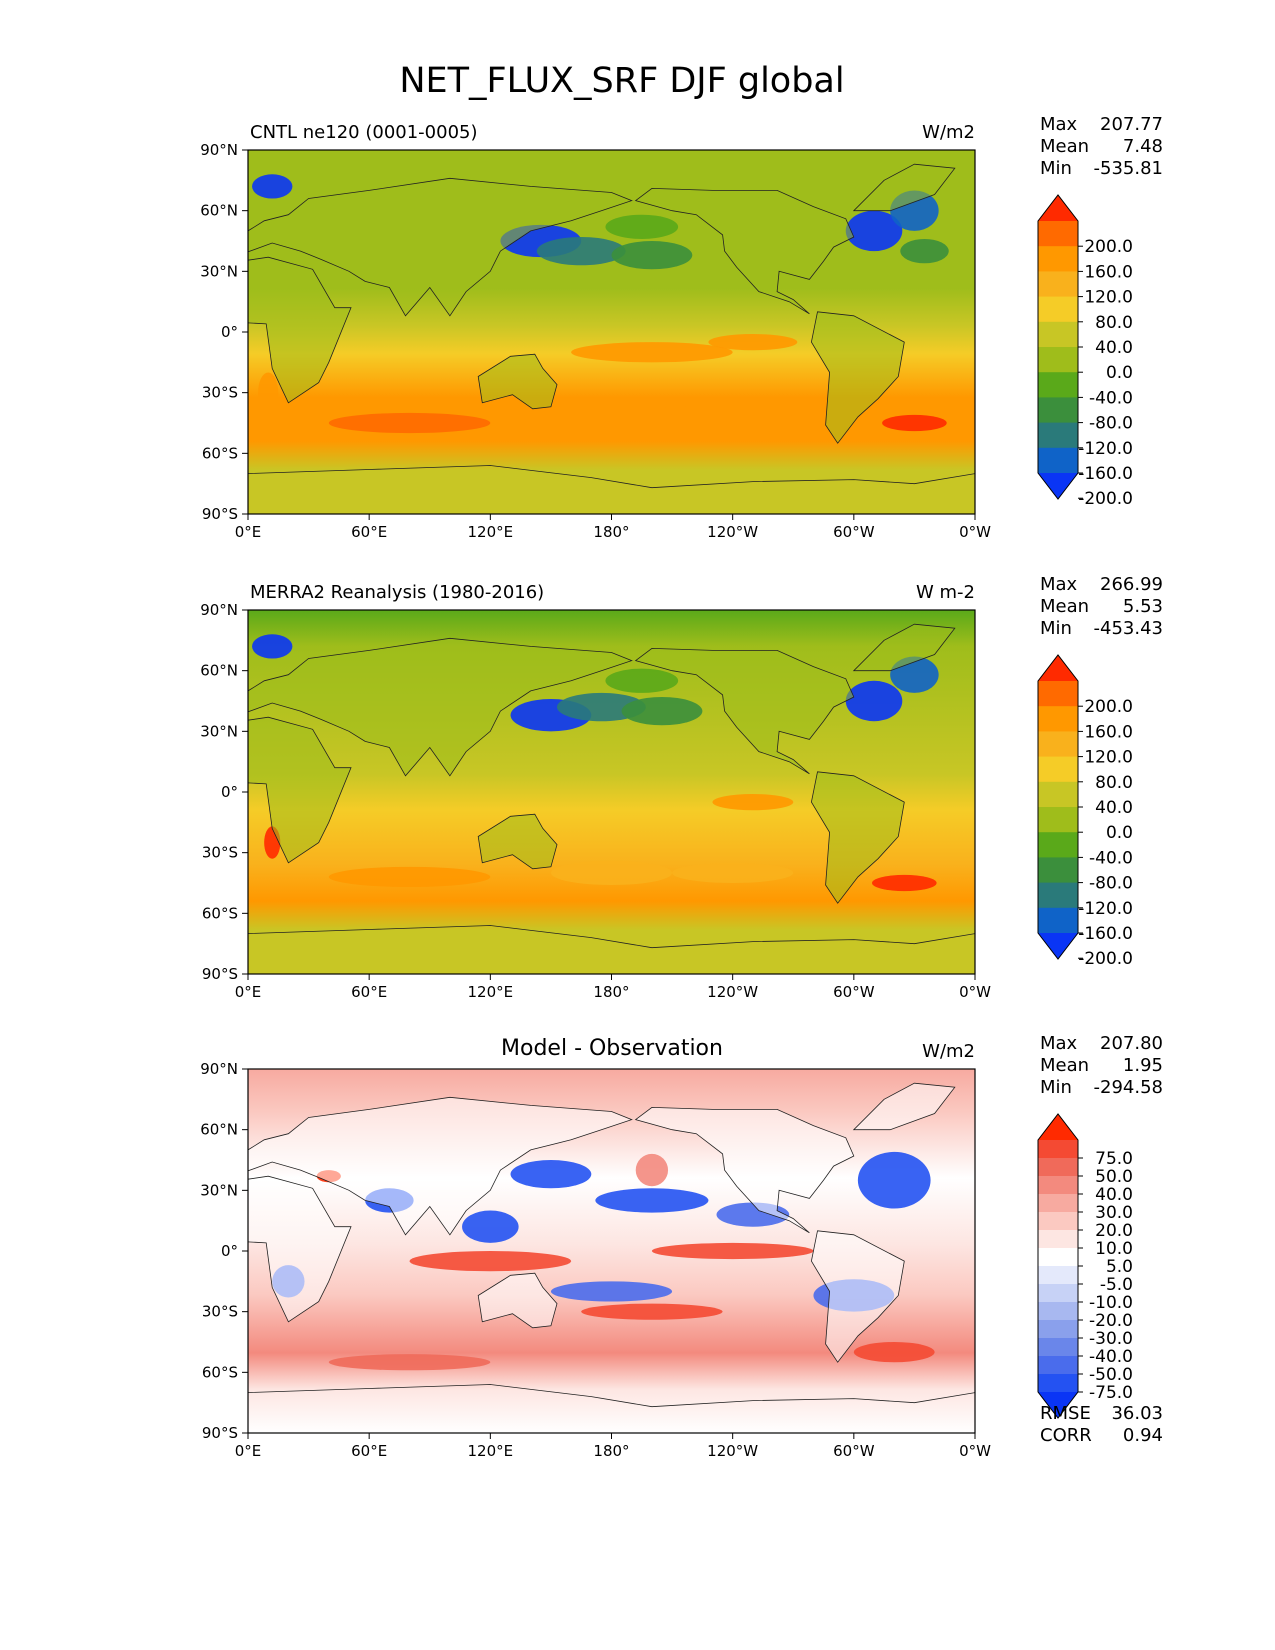  What do you see at coordinates (1114, 323) in the screenshot?
I see `colorbar-label: 80.0` at bounding box center [1114, 323].